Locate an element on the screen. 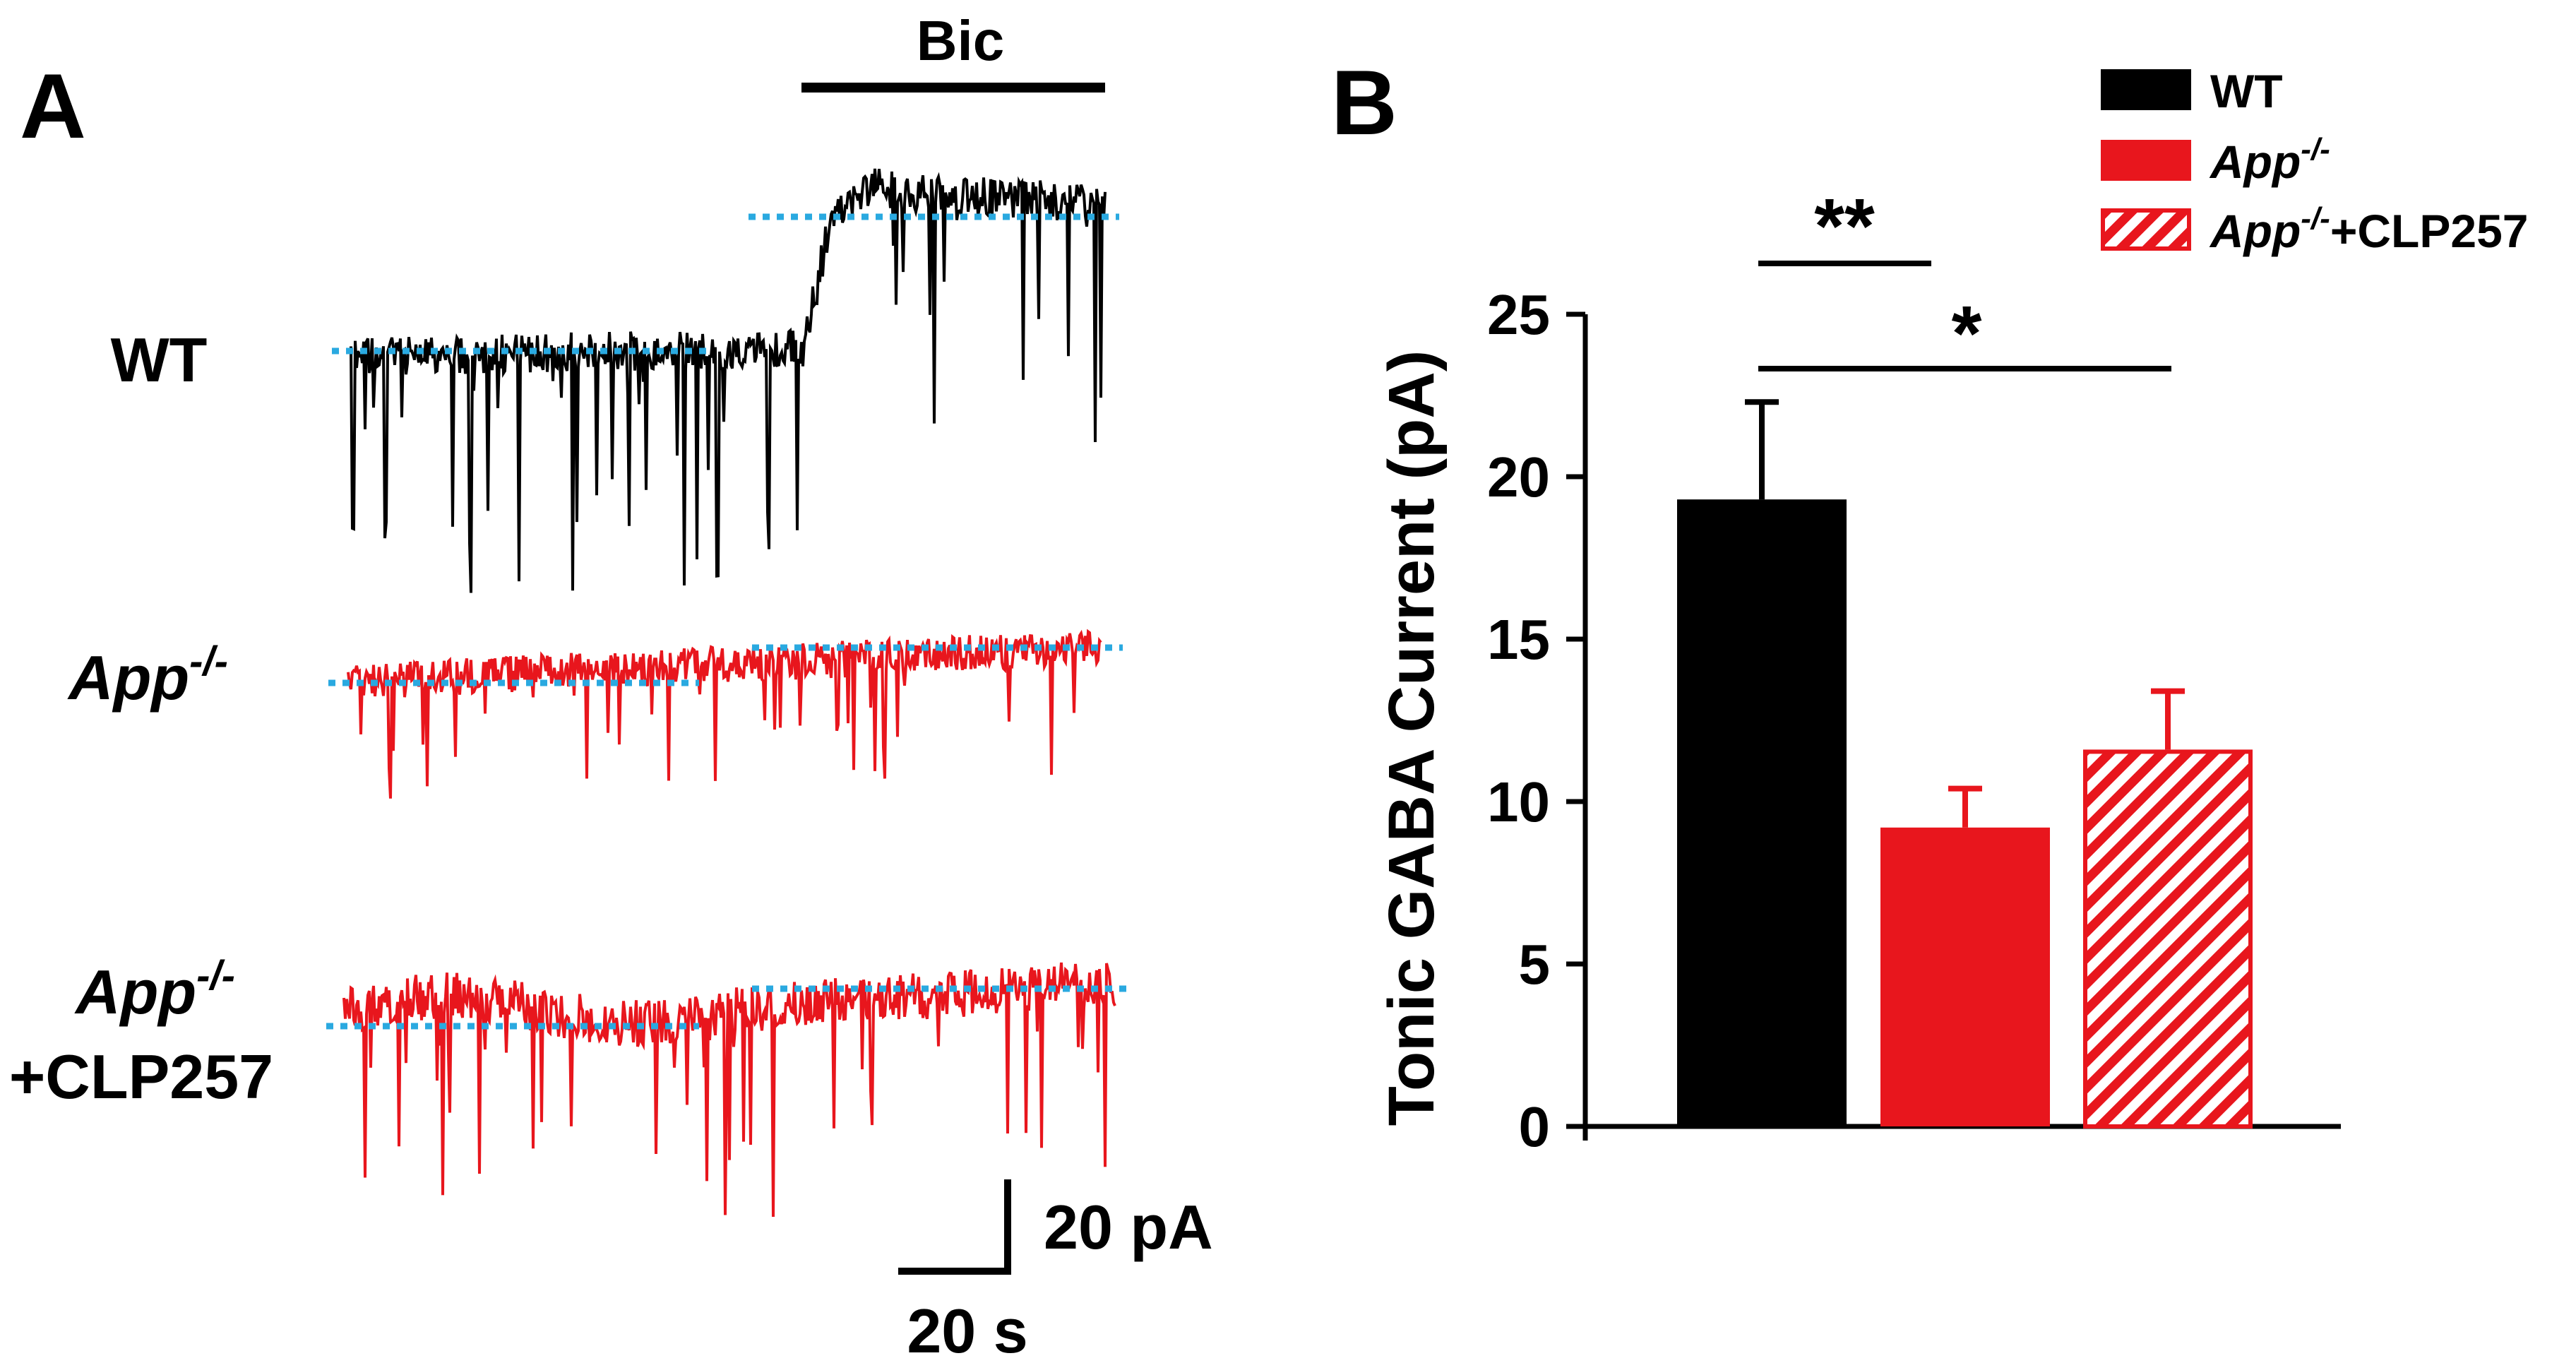 The image size is (2576, 1363). legend-swatch-wt is located at coordinates (2146, 90).